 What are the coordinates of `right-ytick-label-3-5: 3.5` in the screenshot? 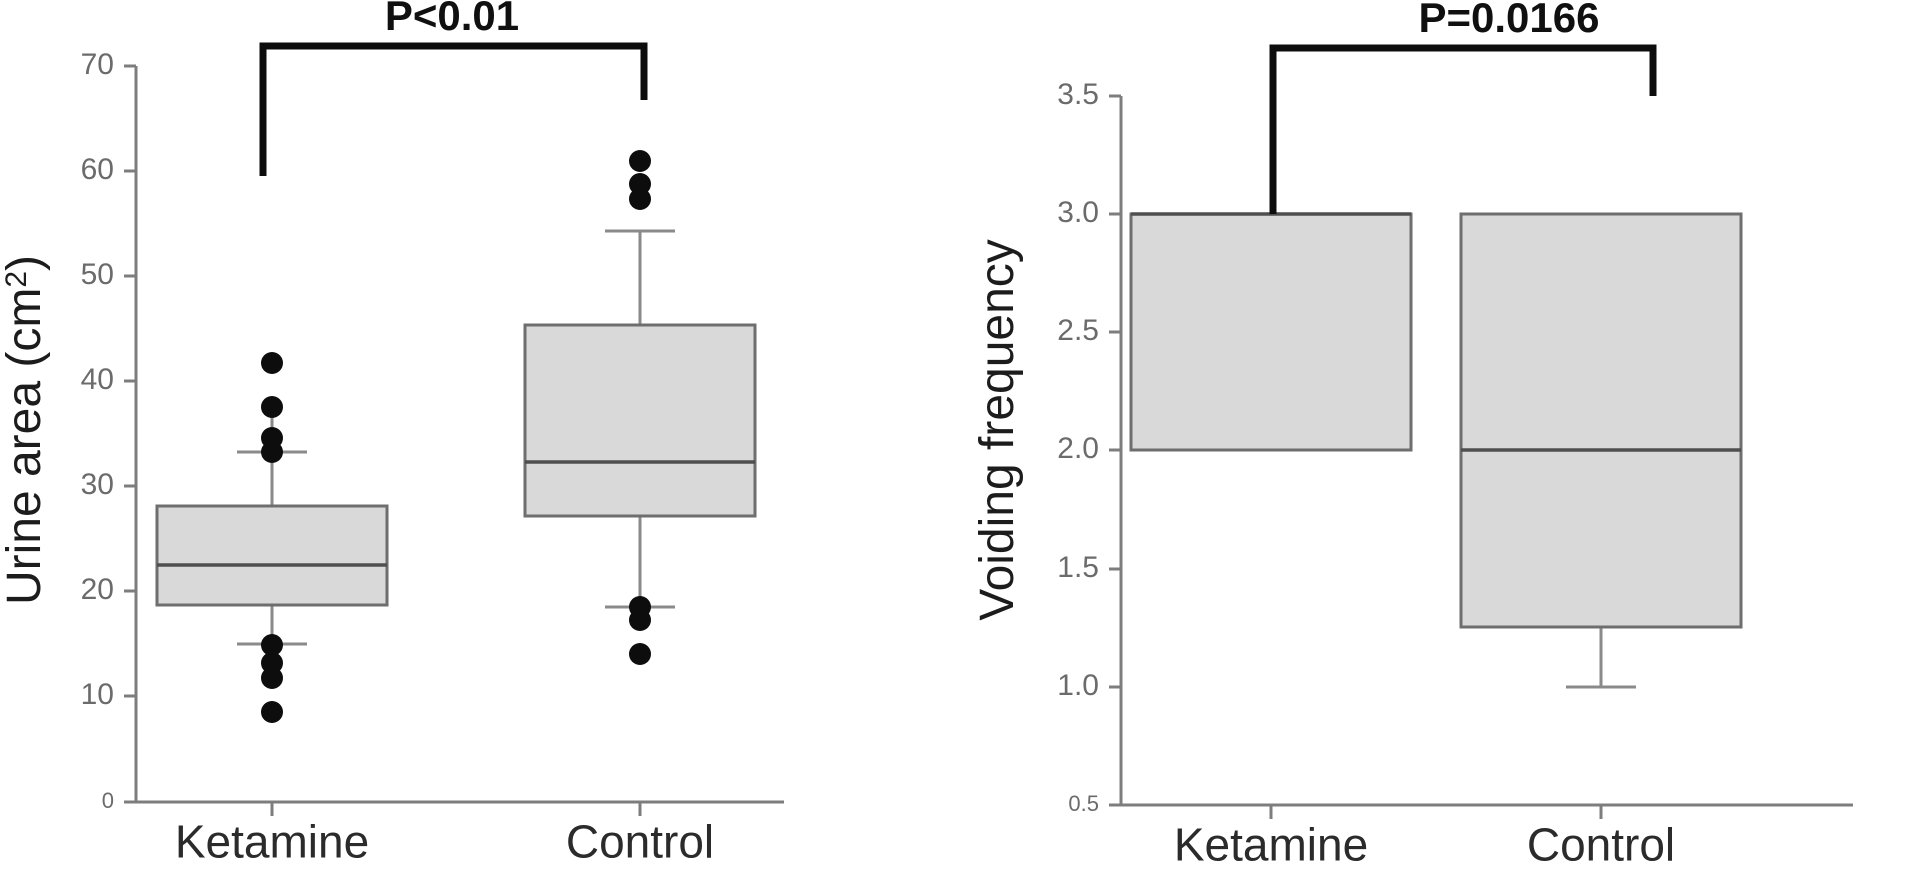 It's located at (1078, 94).